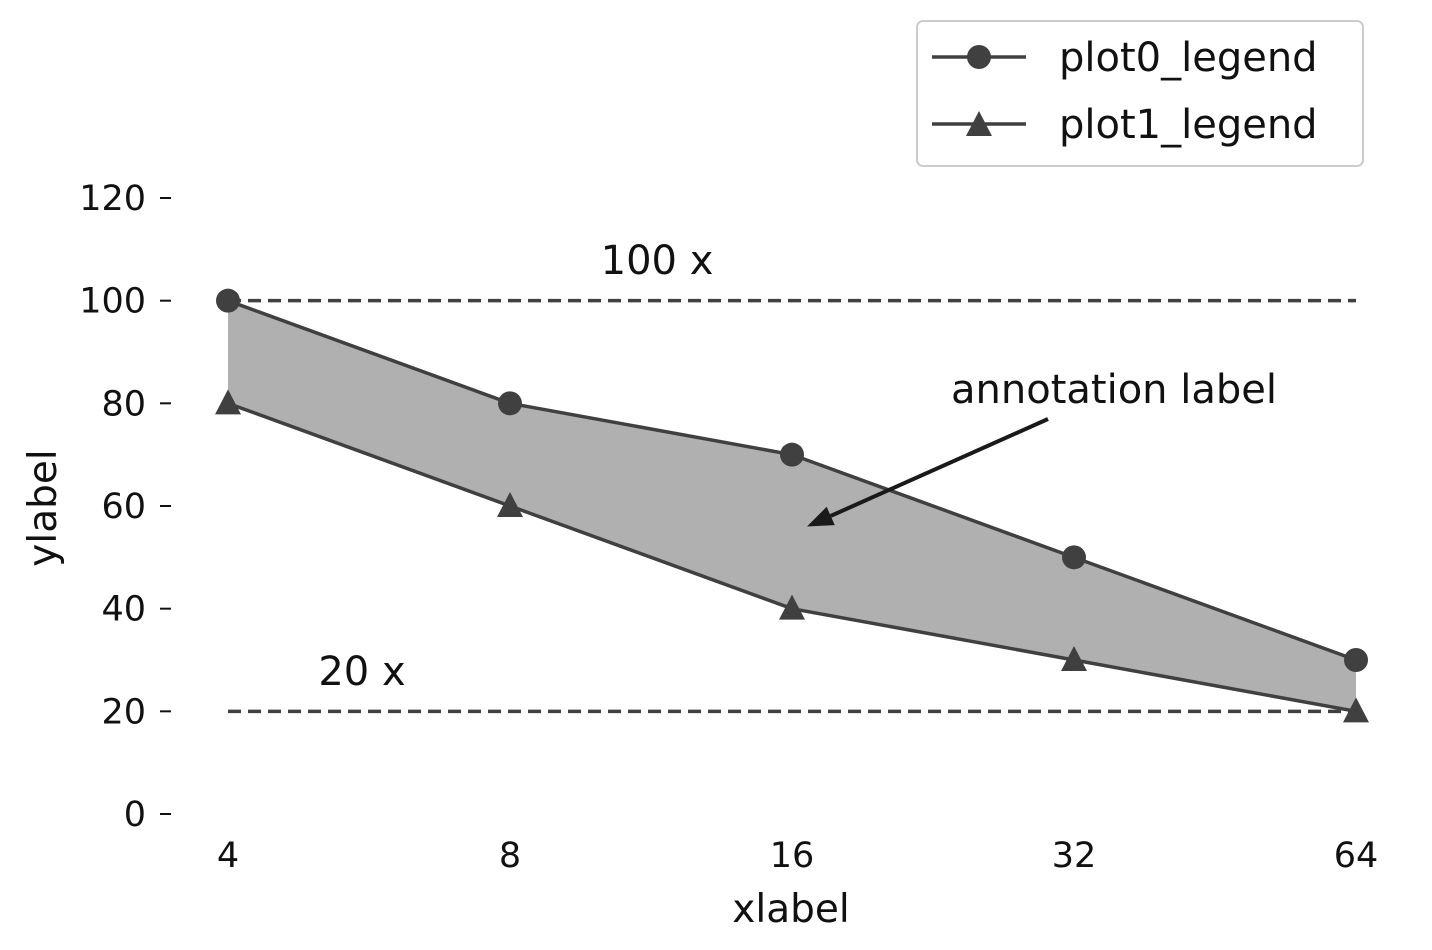 The image size is (1432, 950). What do you see at coordinates (792, 856) in the screenshot?
I see `x-tick-label-16: 16` at bounding box center [792, 856].